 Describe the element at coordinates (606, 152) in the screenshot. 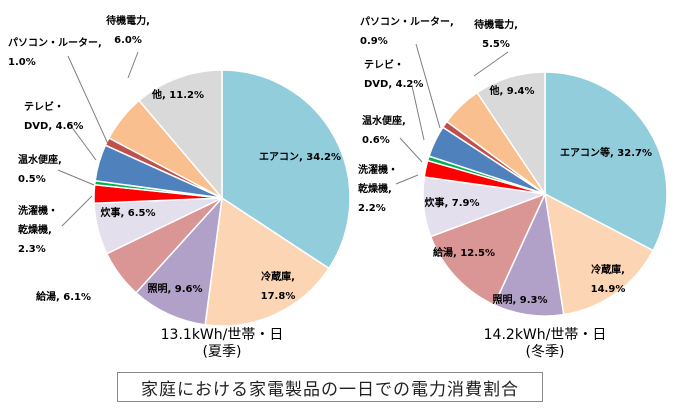

I see `slice-label-winter-0: エアコン等, 32.7%` at that location.